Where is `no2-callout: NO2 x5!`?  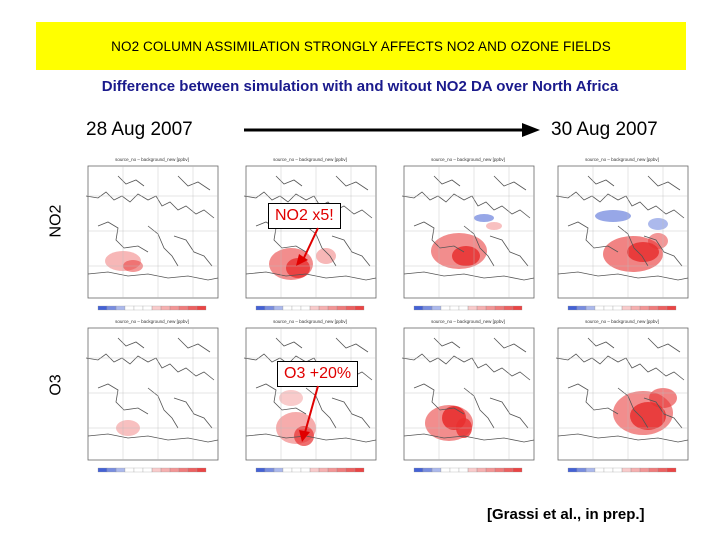 no2-callout: NO2 x5! is located at coordinates (304, 216).